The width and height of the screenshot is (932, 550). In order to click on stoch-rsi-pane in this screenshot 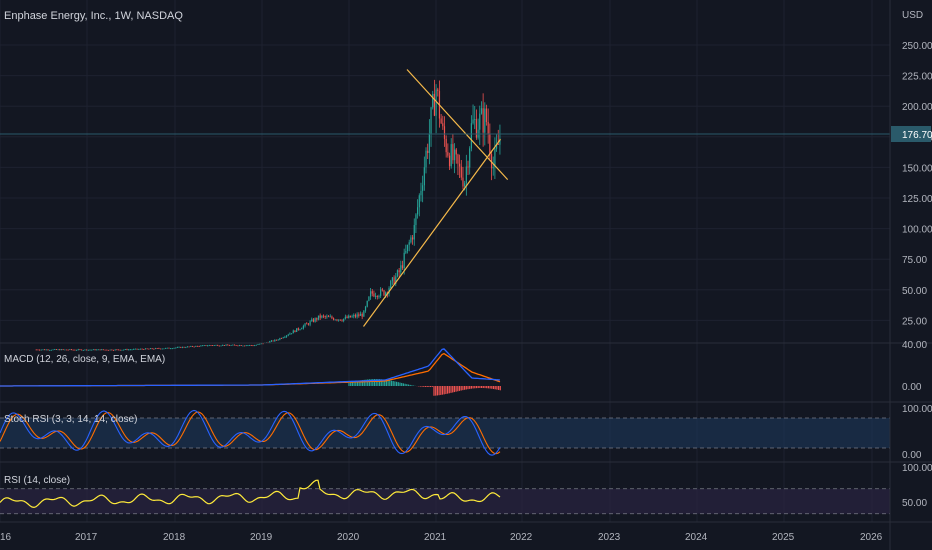, I will do `click(445, 432)`.